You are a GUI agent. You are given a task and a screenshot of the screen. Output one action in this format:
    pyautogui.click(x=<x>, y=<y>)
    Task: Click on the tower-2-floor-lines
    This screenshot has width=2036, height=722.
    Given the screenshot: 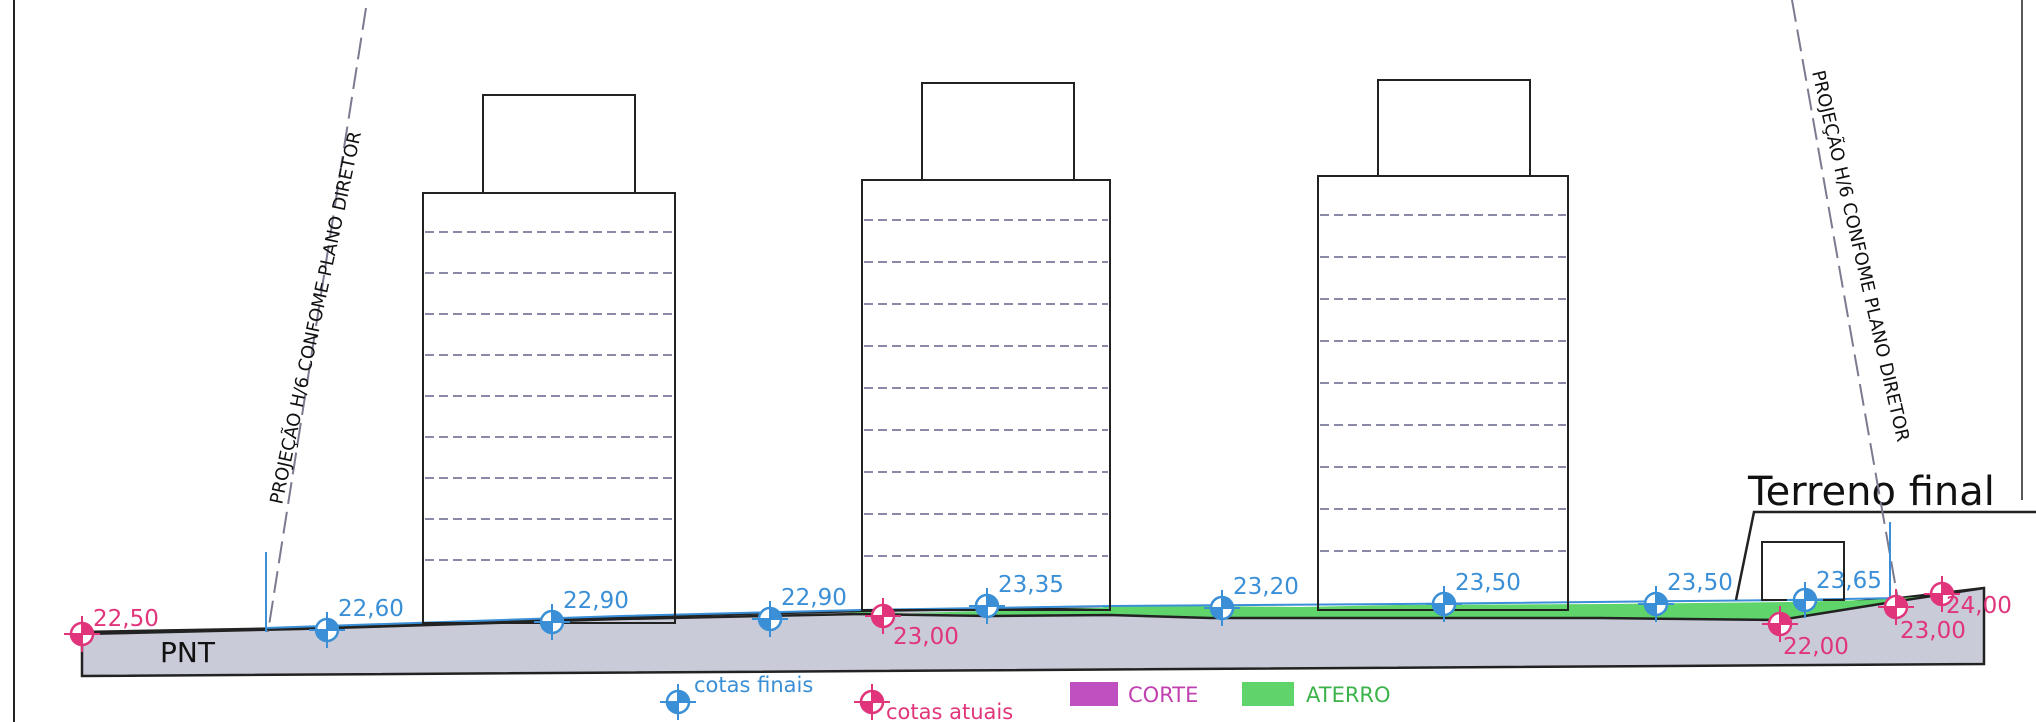 What is the action you would take?
    pyautogui.click(x=986, y=388)
    